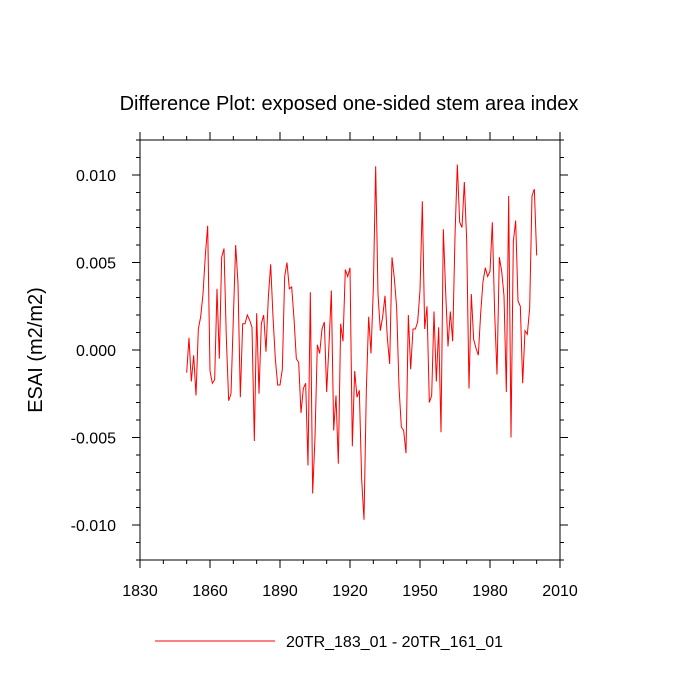  Describe the element at coordinates (93, 439) in the screenshot. I see `y-tick-label: -0.005` at that location.